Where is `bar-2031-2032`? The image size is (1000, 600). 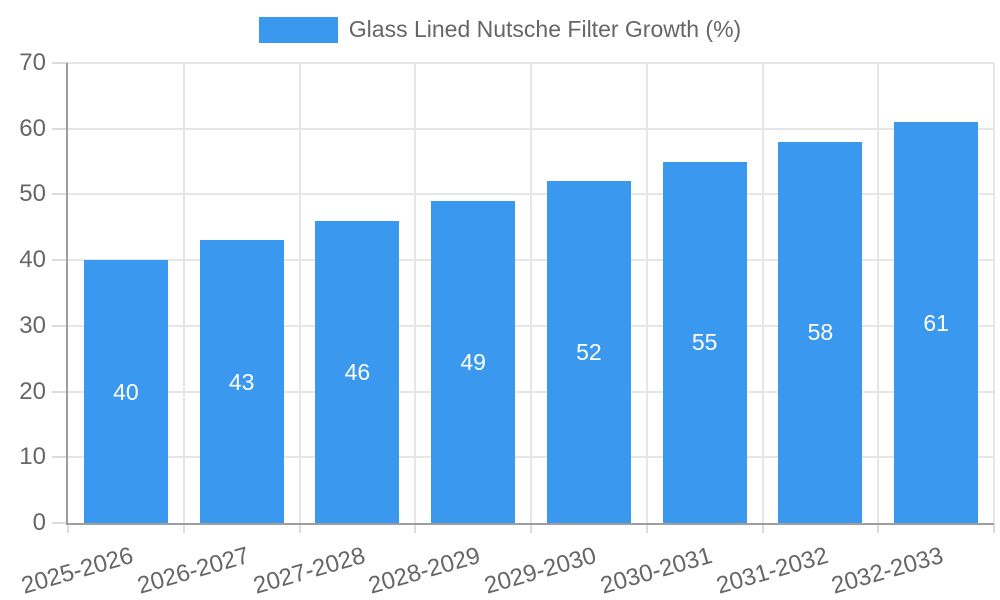
bar-2031-2032 is located at coordinates (820, 332).